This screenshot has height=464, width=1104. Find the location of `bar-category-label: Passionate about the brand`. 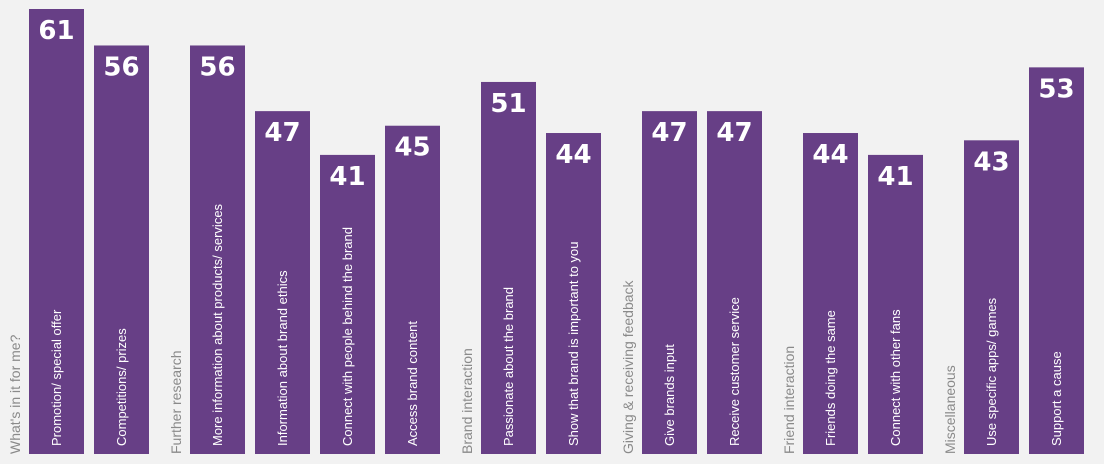

bar-category-label: Passionate about the brand is located at coordinates (508, 366).